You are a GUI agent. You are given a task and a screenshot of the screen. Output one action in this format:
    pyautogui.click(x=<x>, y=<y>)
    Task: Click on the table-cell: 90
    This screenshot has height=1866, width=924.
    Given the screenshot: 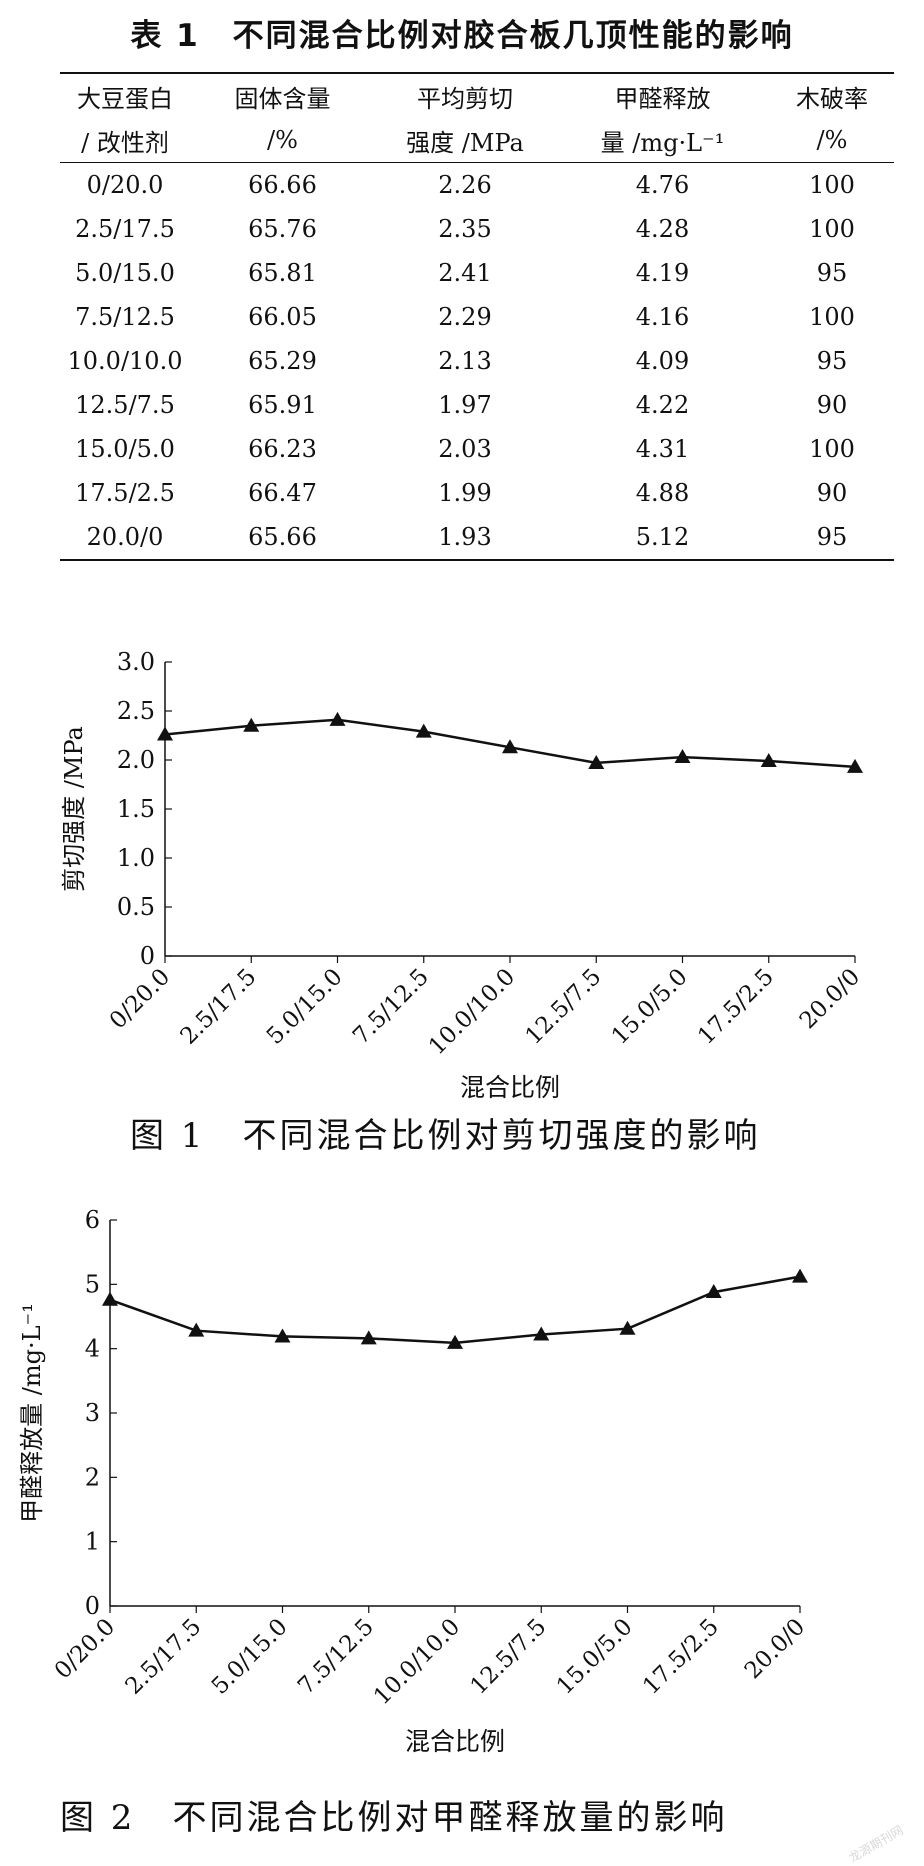 What is the action you would take?
    pyautogui.click(x=832, y=493)
    